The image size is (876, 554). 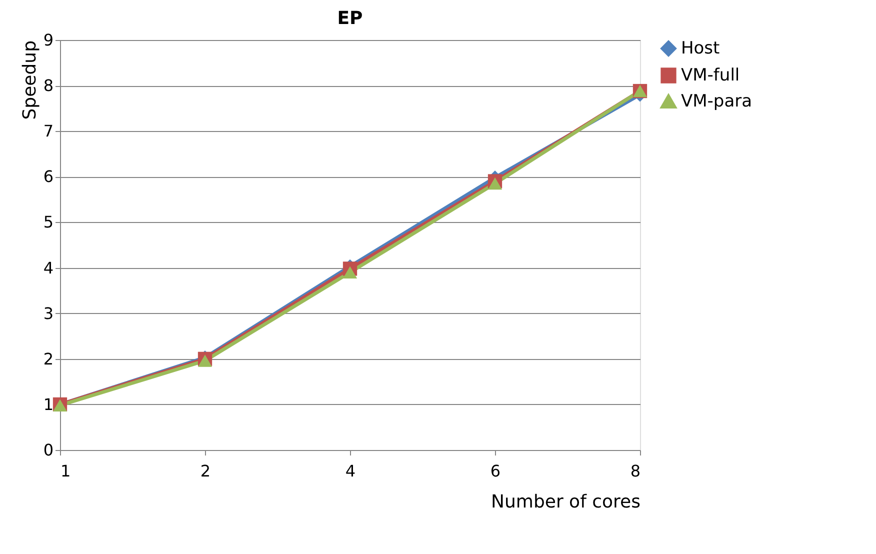 I want to click on x-tick-label: 2, so click(x=205, y=471).